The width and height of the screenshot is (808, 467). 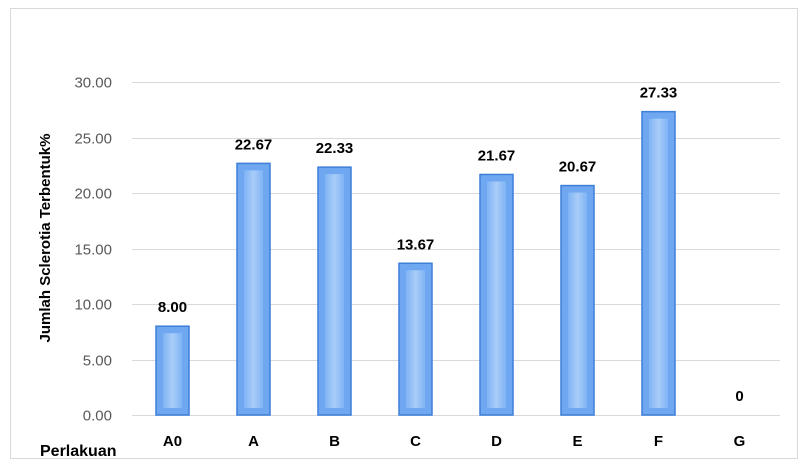 What do you see at coordinates (93, 305) in the screenshot?
I see `y-tick-label: 10.00` at bounding box center [93, 305].